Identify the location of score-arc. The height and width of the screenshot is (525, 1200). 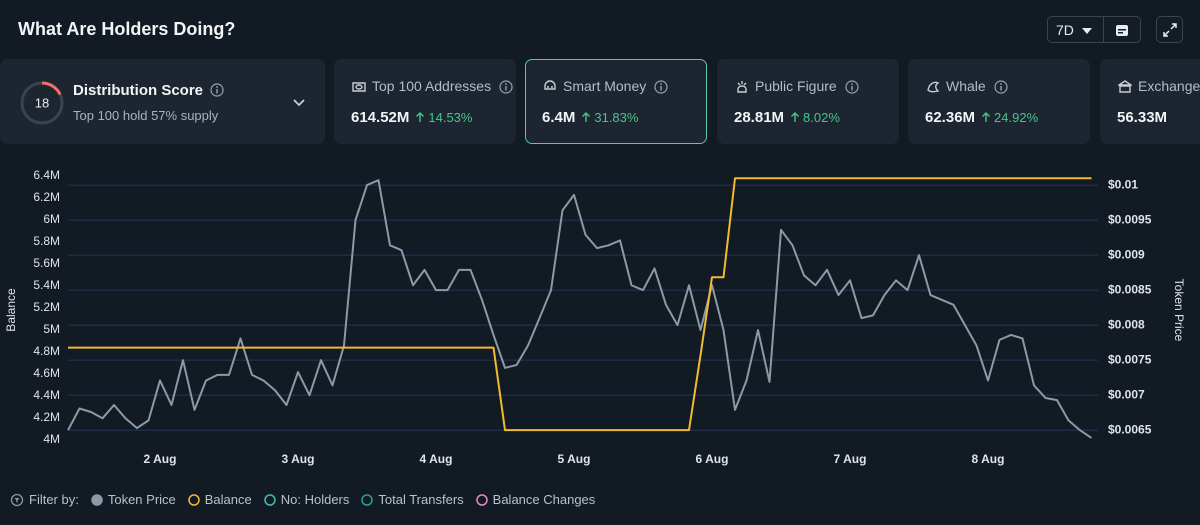
(42, 103).